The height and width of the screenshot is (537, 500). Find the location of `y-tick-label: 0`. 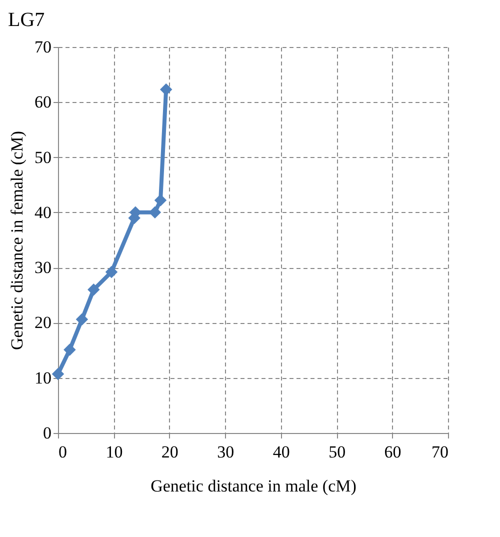

y-tick-label: 0 is located at coordinates (47, 433).